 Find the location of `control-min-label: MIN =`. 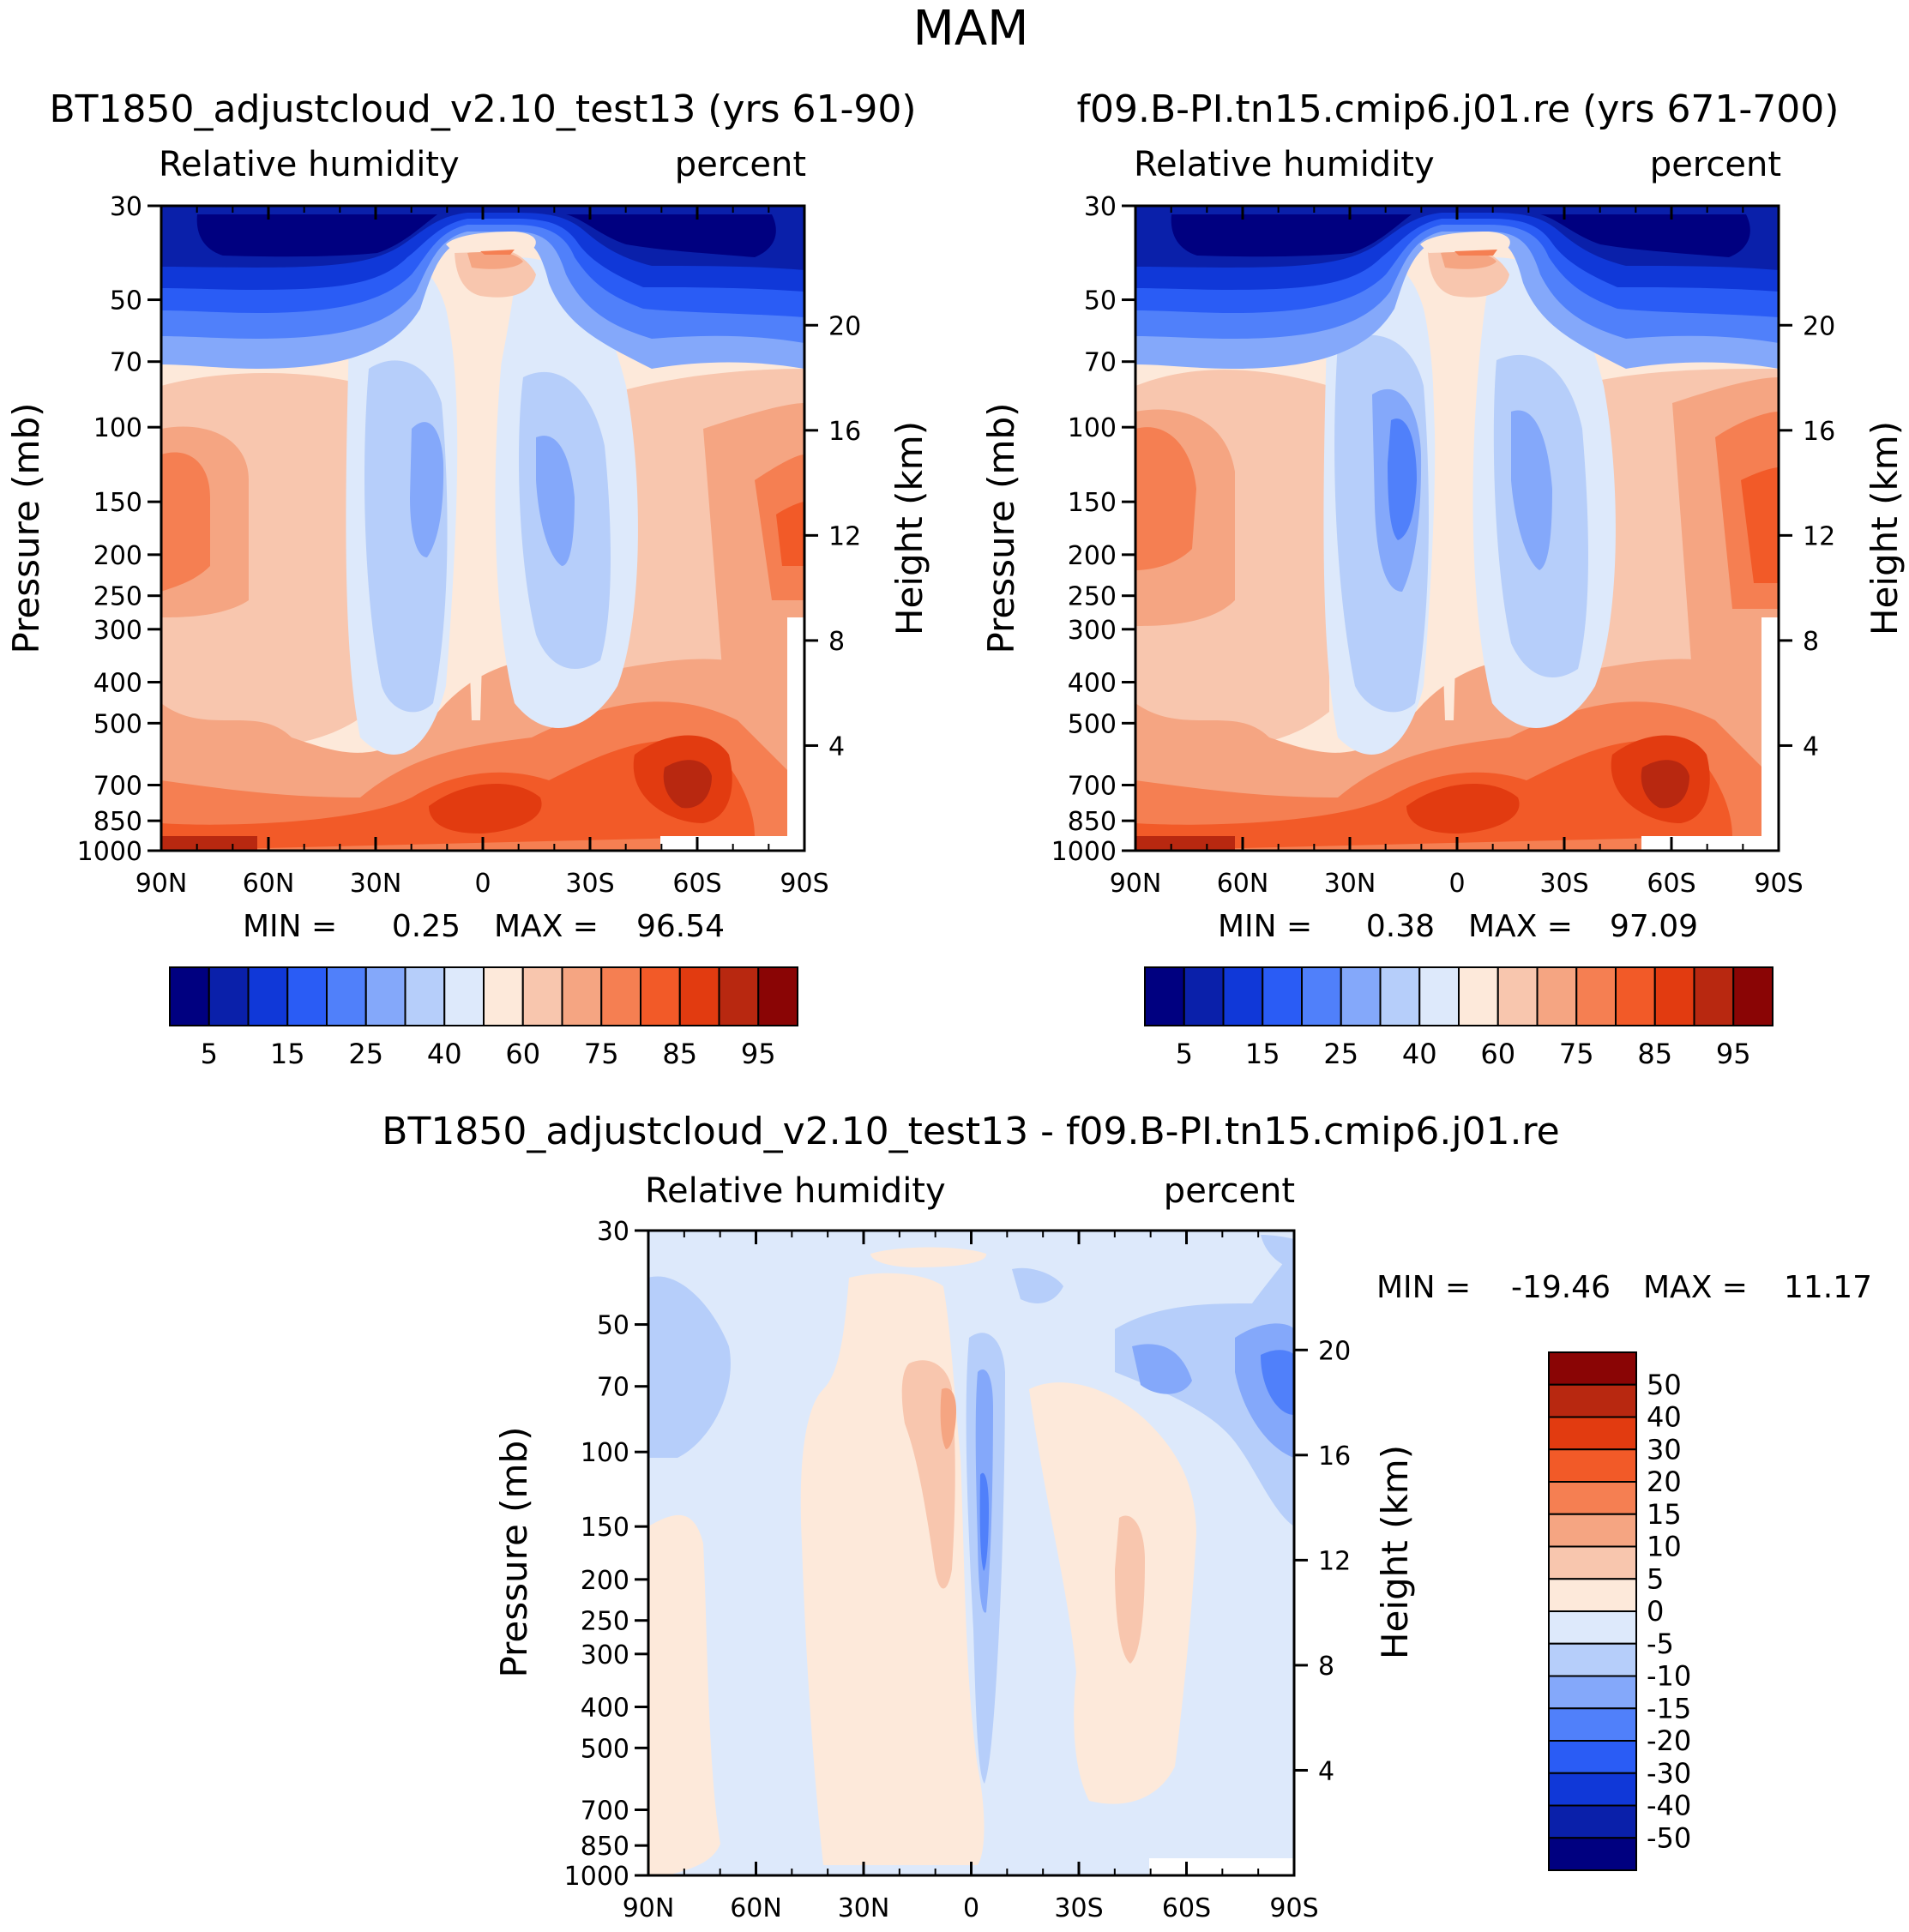

control-min-label: MIN = is located at coordinates (1265, 926).